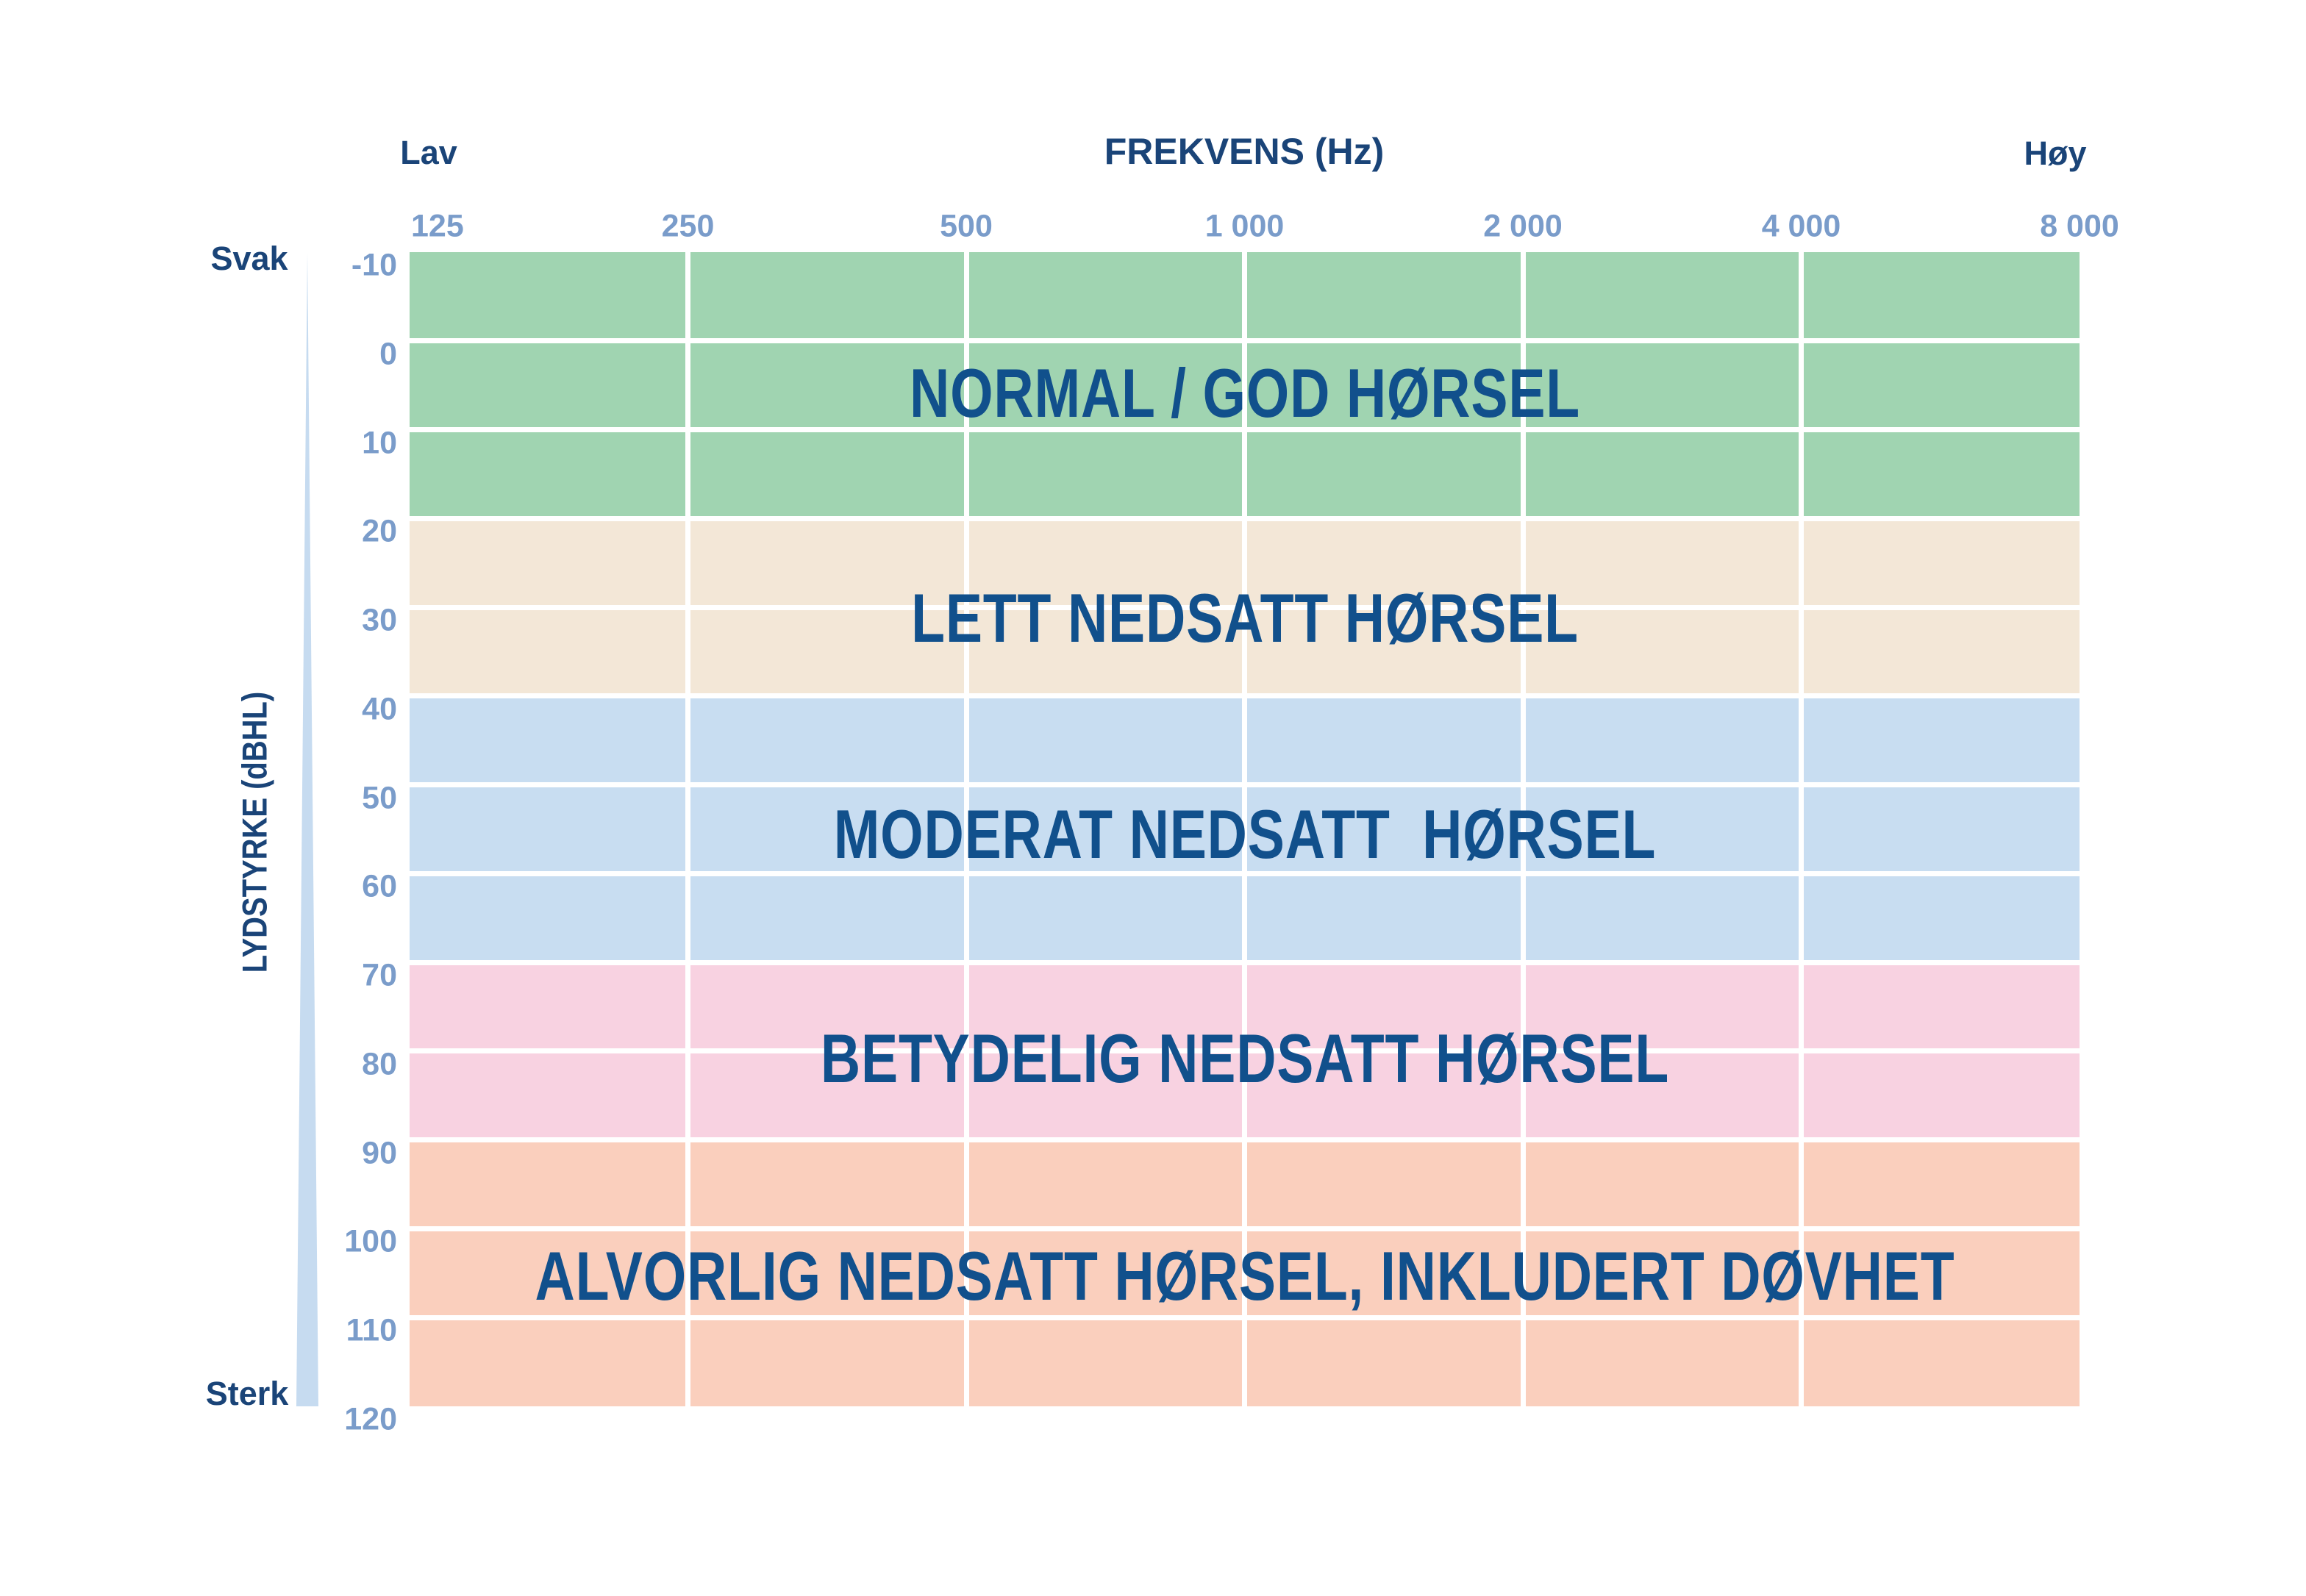  I want to click on y-tick-90: 90, so click(379, 1153).